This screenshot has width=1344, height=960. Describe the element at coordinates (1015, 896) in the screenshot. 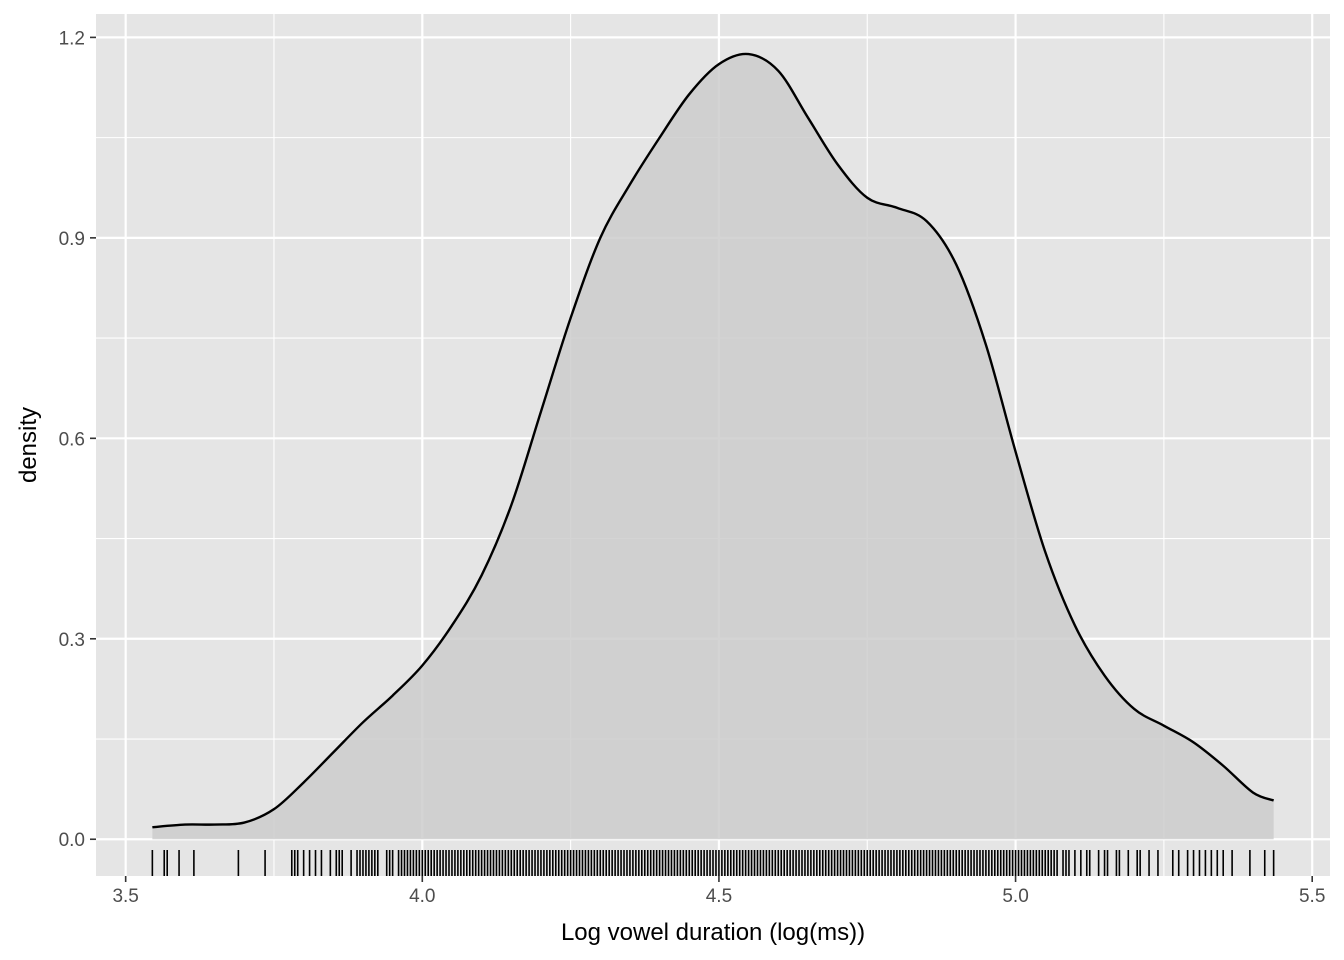

I see `x-tick-label: 5.0` at that location.